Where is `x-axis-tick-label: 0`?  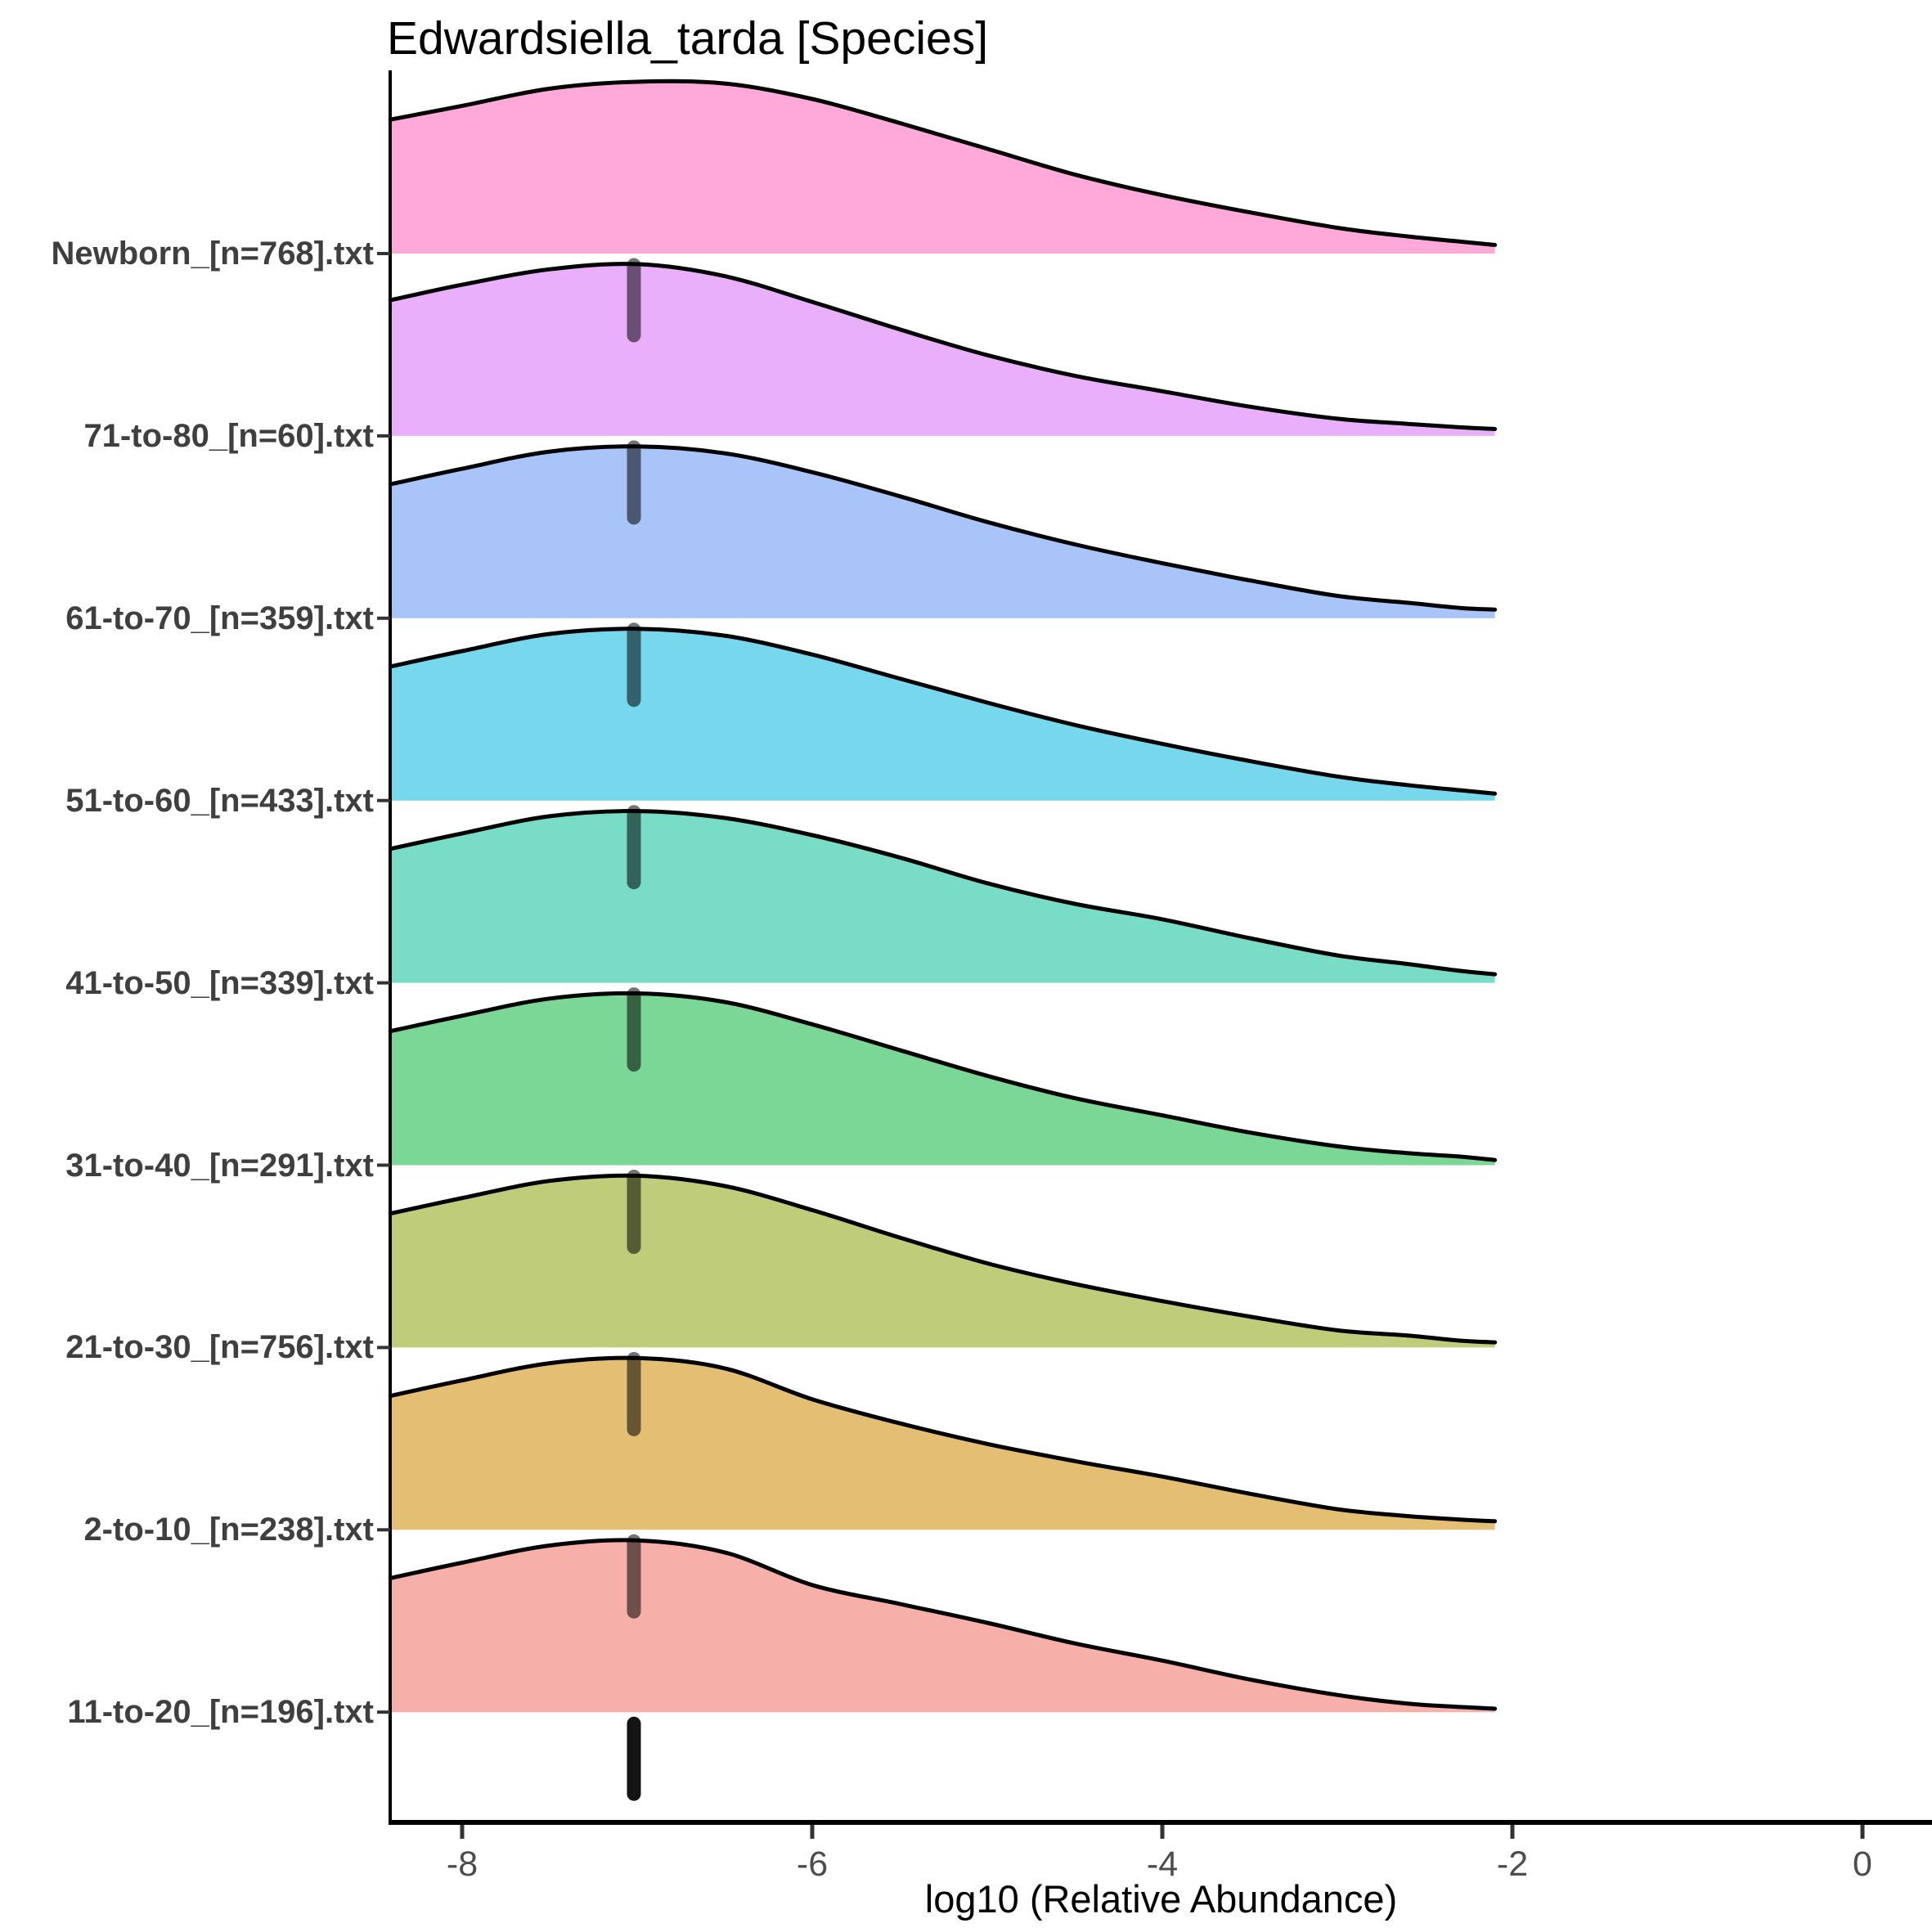 x-axis-tick-label: 0 is located at coordinates (1863, 1864).